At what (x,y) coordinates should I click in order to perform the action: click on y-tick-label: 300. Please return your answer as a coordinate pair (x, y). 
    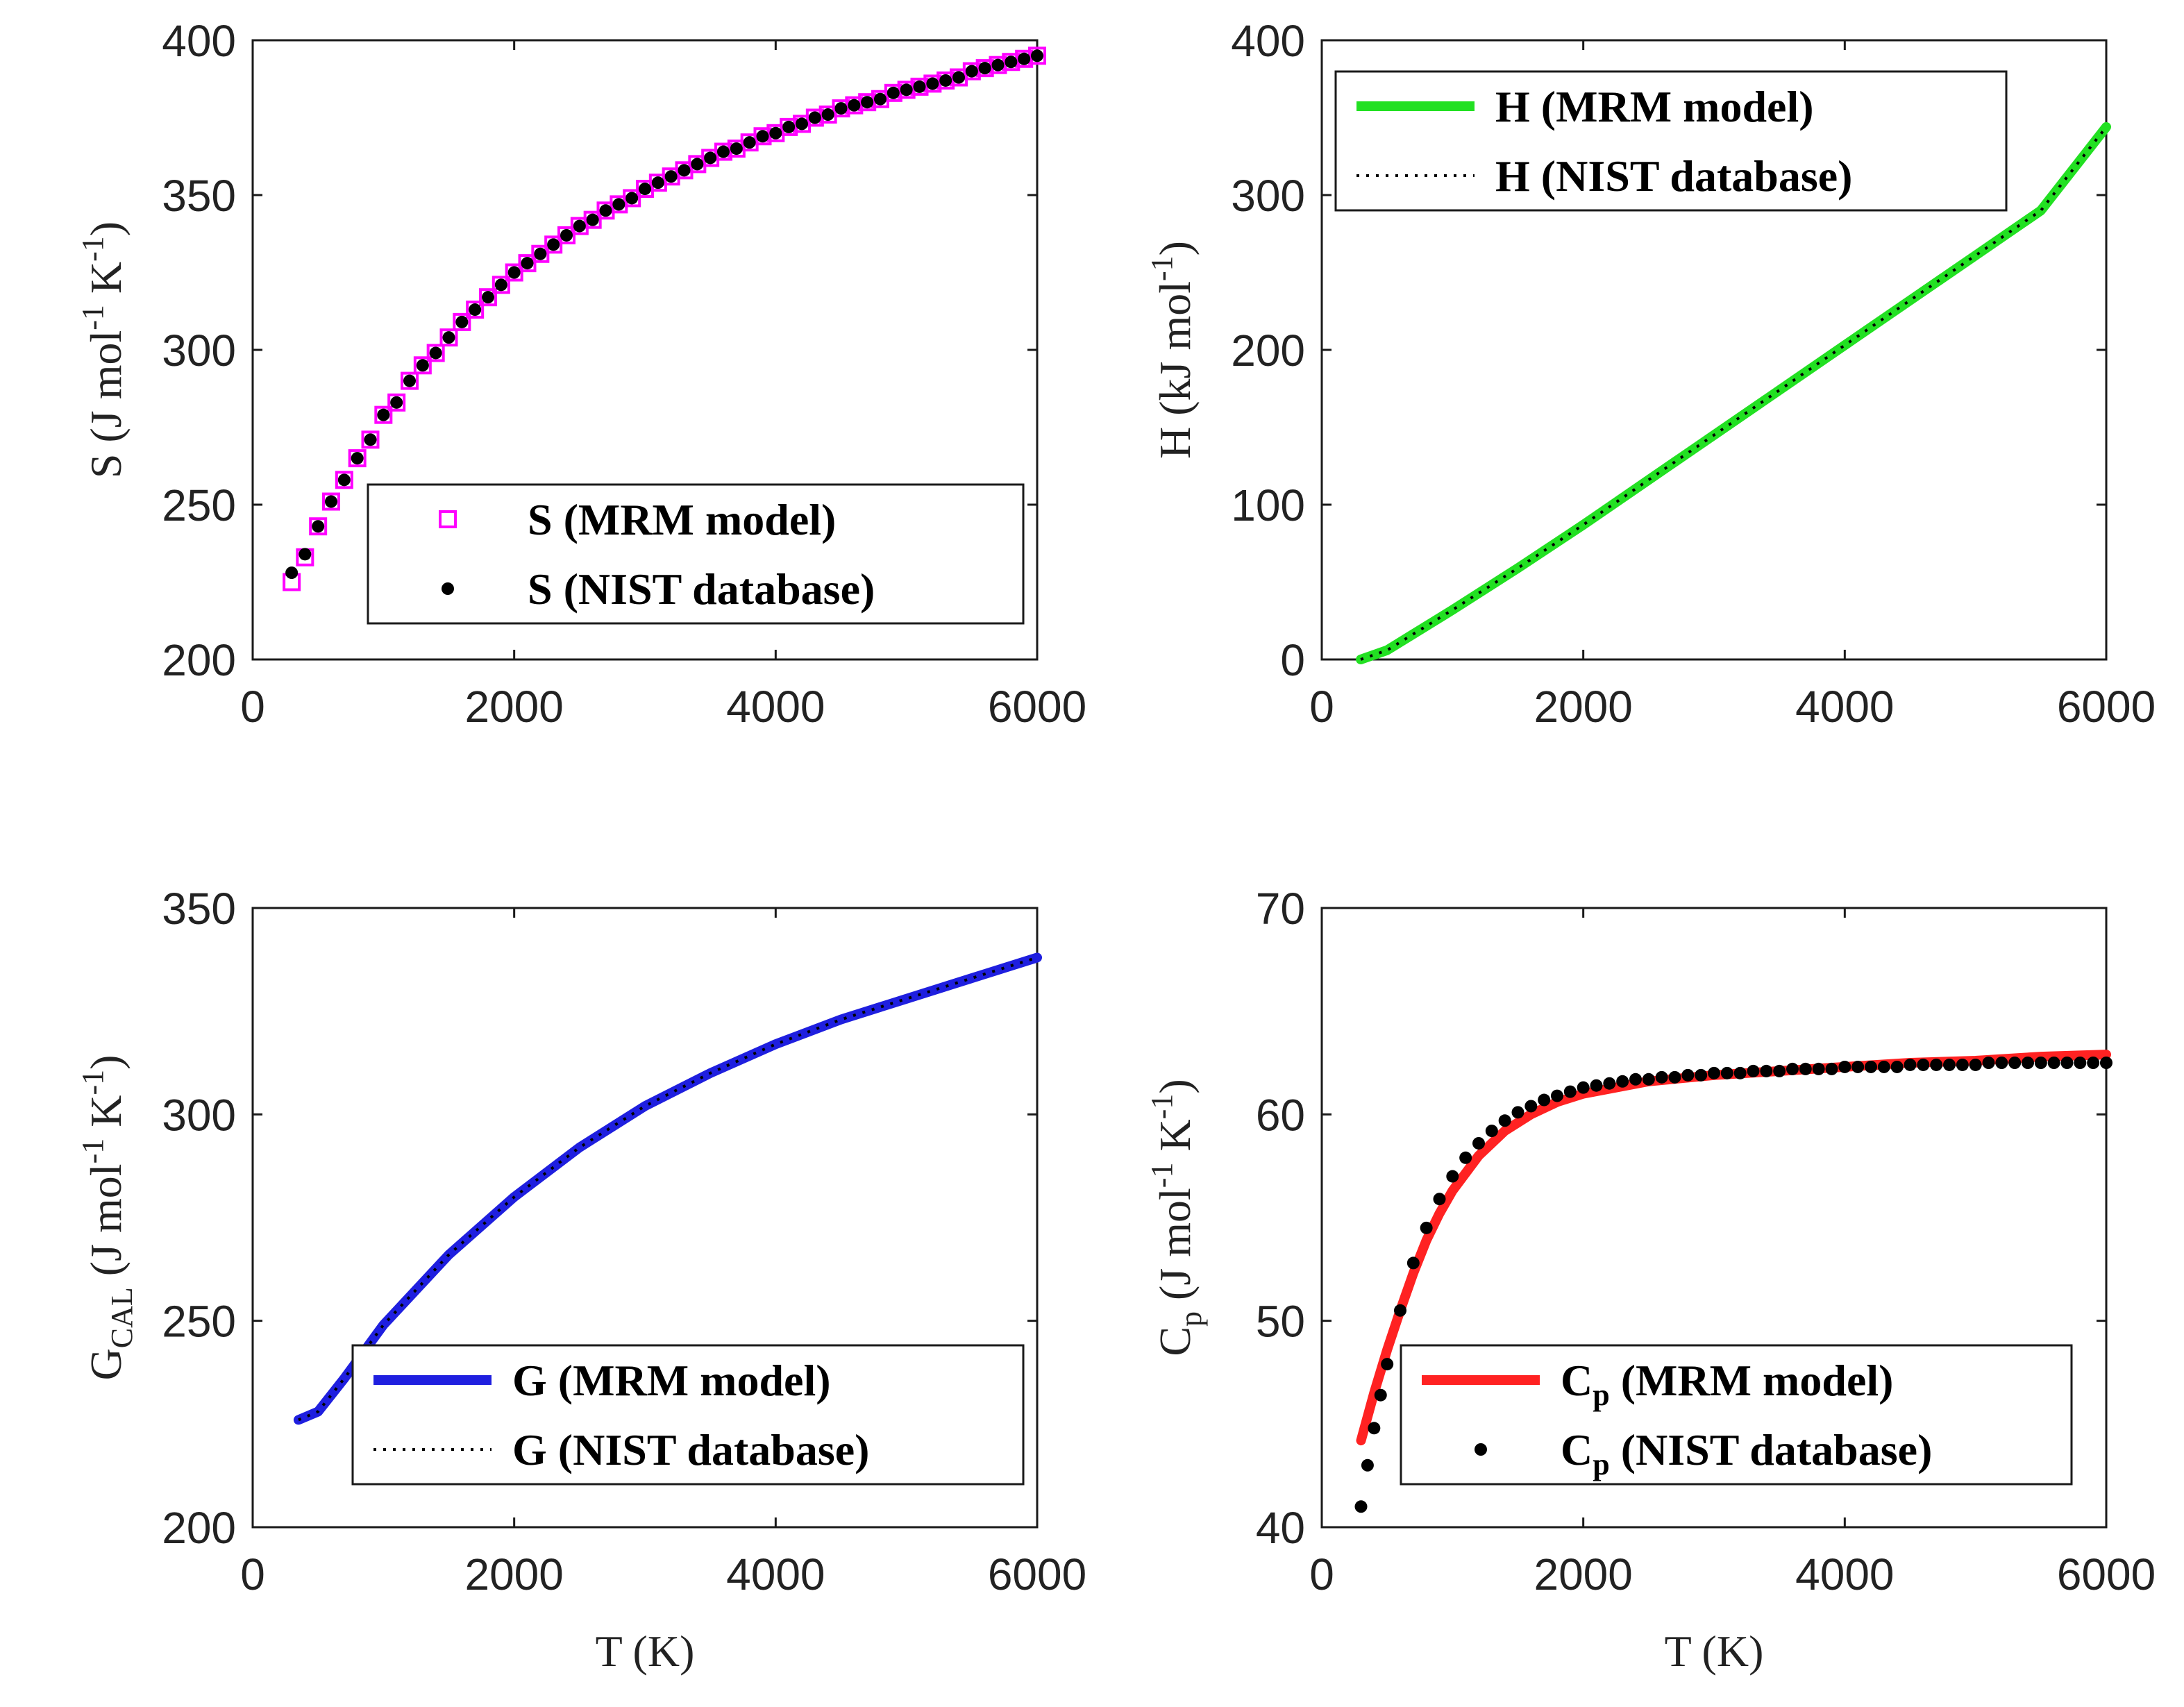
    Looking at the image, I should click on (199, 1115).